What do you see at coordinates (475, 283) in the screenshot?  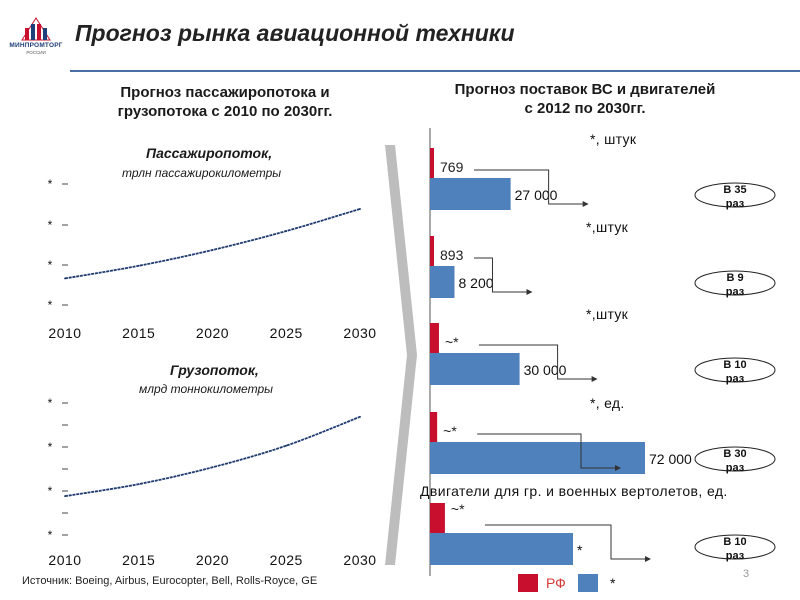 I see `world-bar-label: 8 200` at bounding box center [475, 283].